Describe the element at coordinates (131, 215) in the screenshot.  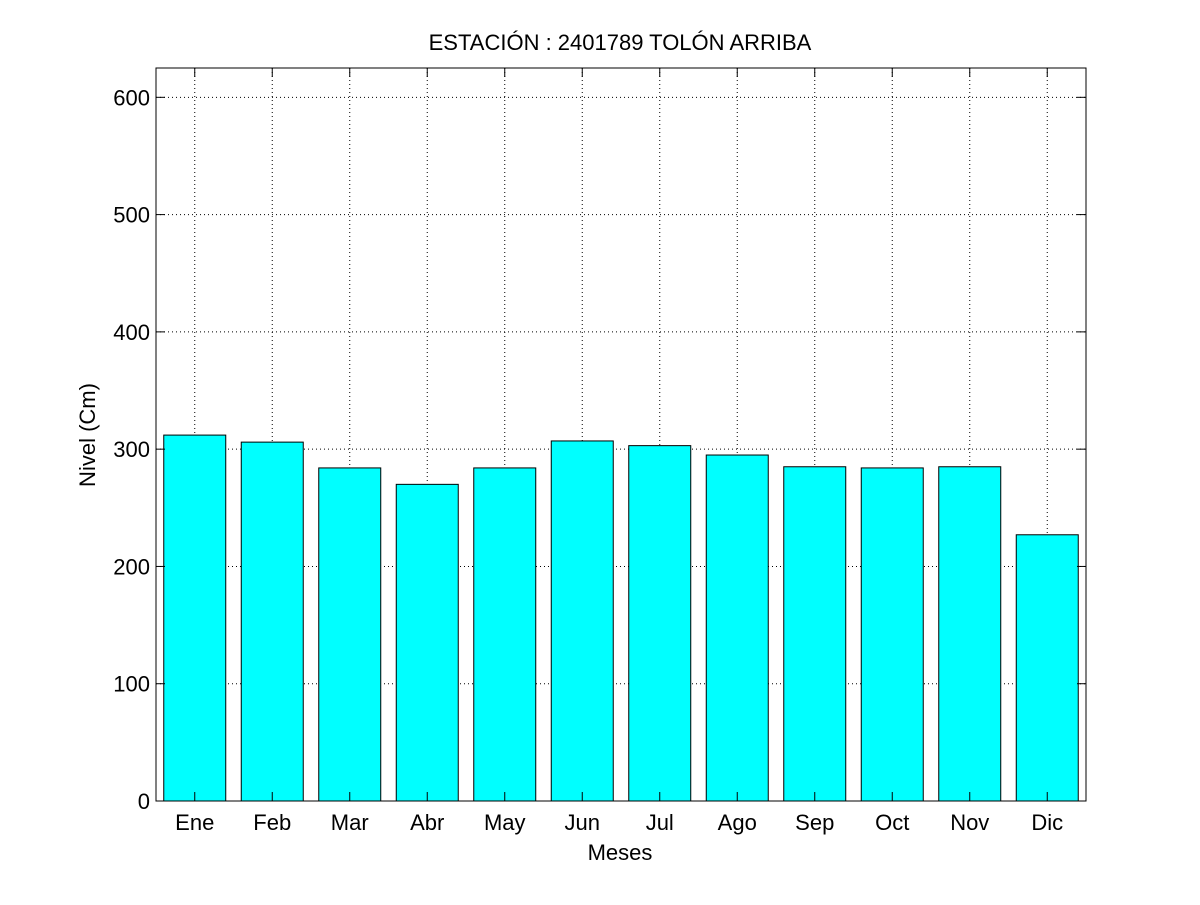
I see `y-tick-label: 500` at that location.